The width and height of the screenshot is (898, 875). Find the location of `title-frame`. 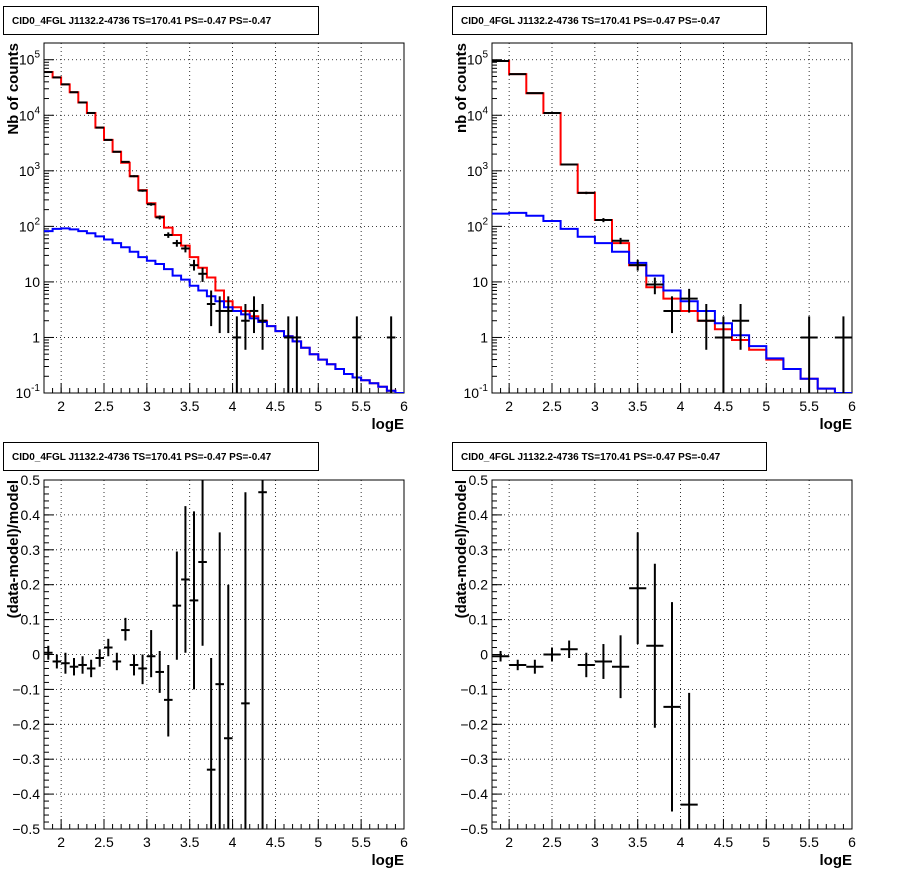

title-frame is located at coordinates (609, 20).